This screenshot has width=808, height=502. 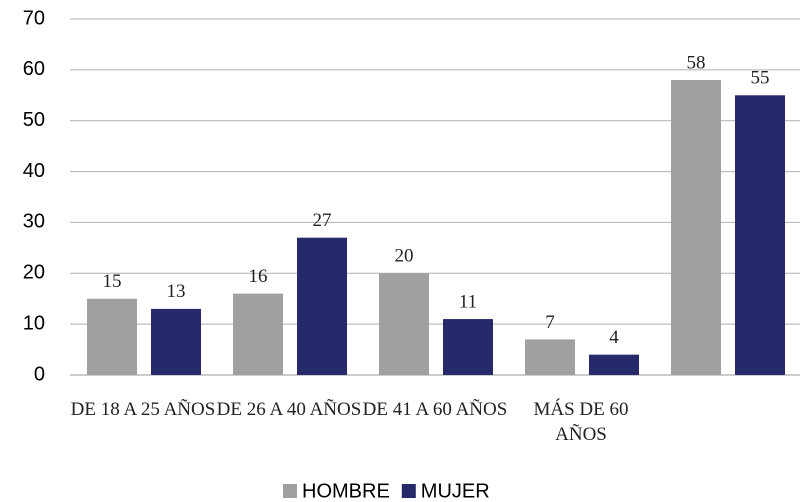 I want to click on y-tick-label: 10, so click(x=34, y=323).